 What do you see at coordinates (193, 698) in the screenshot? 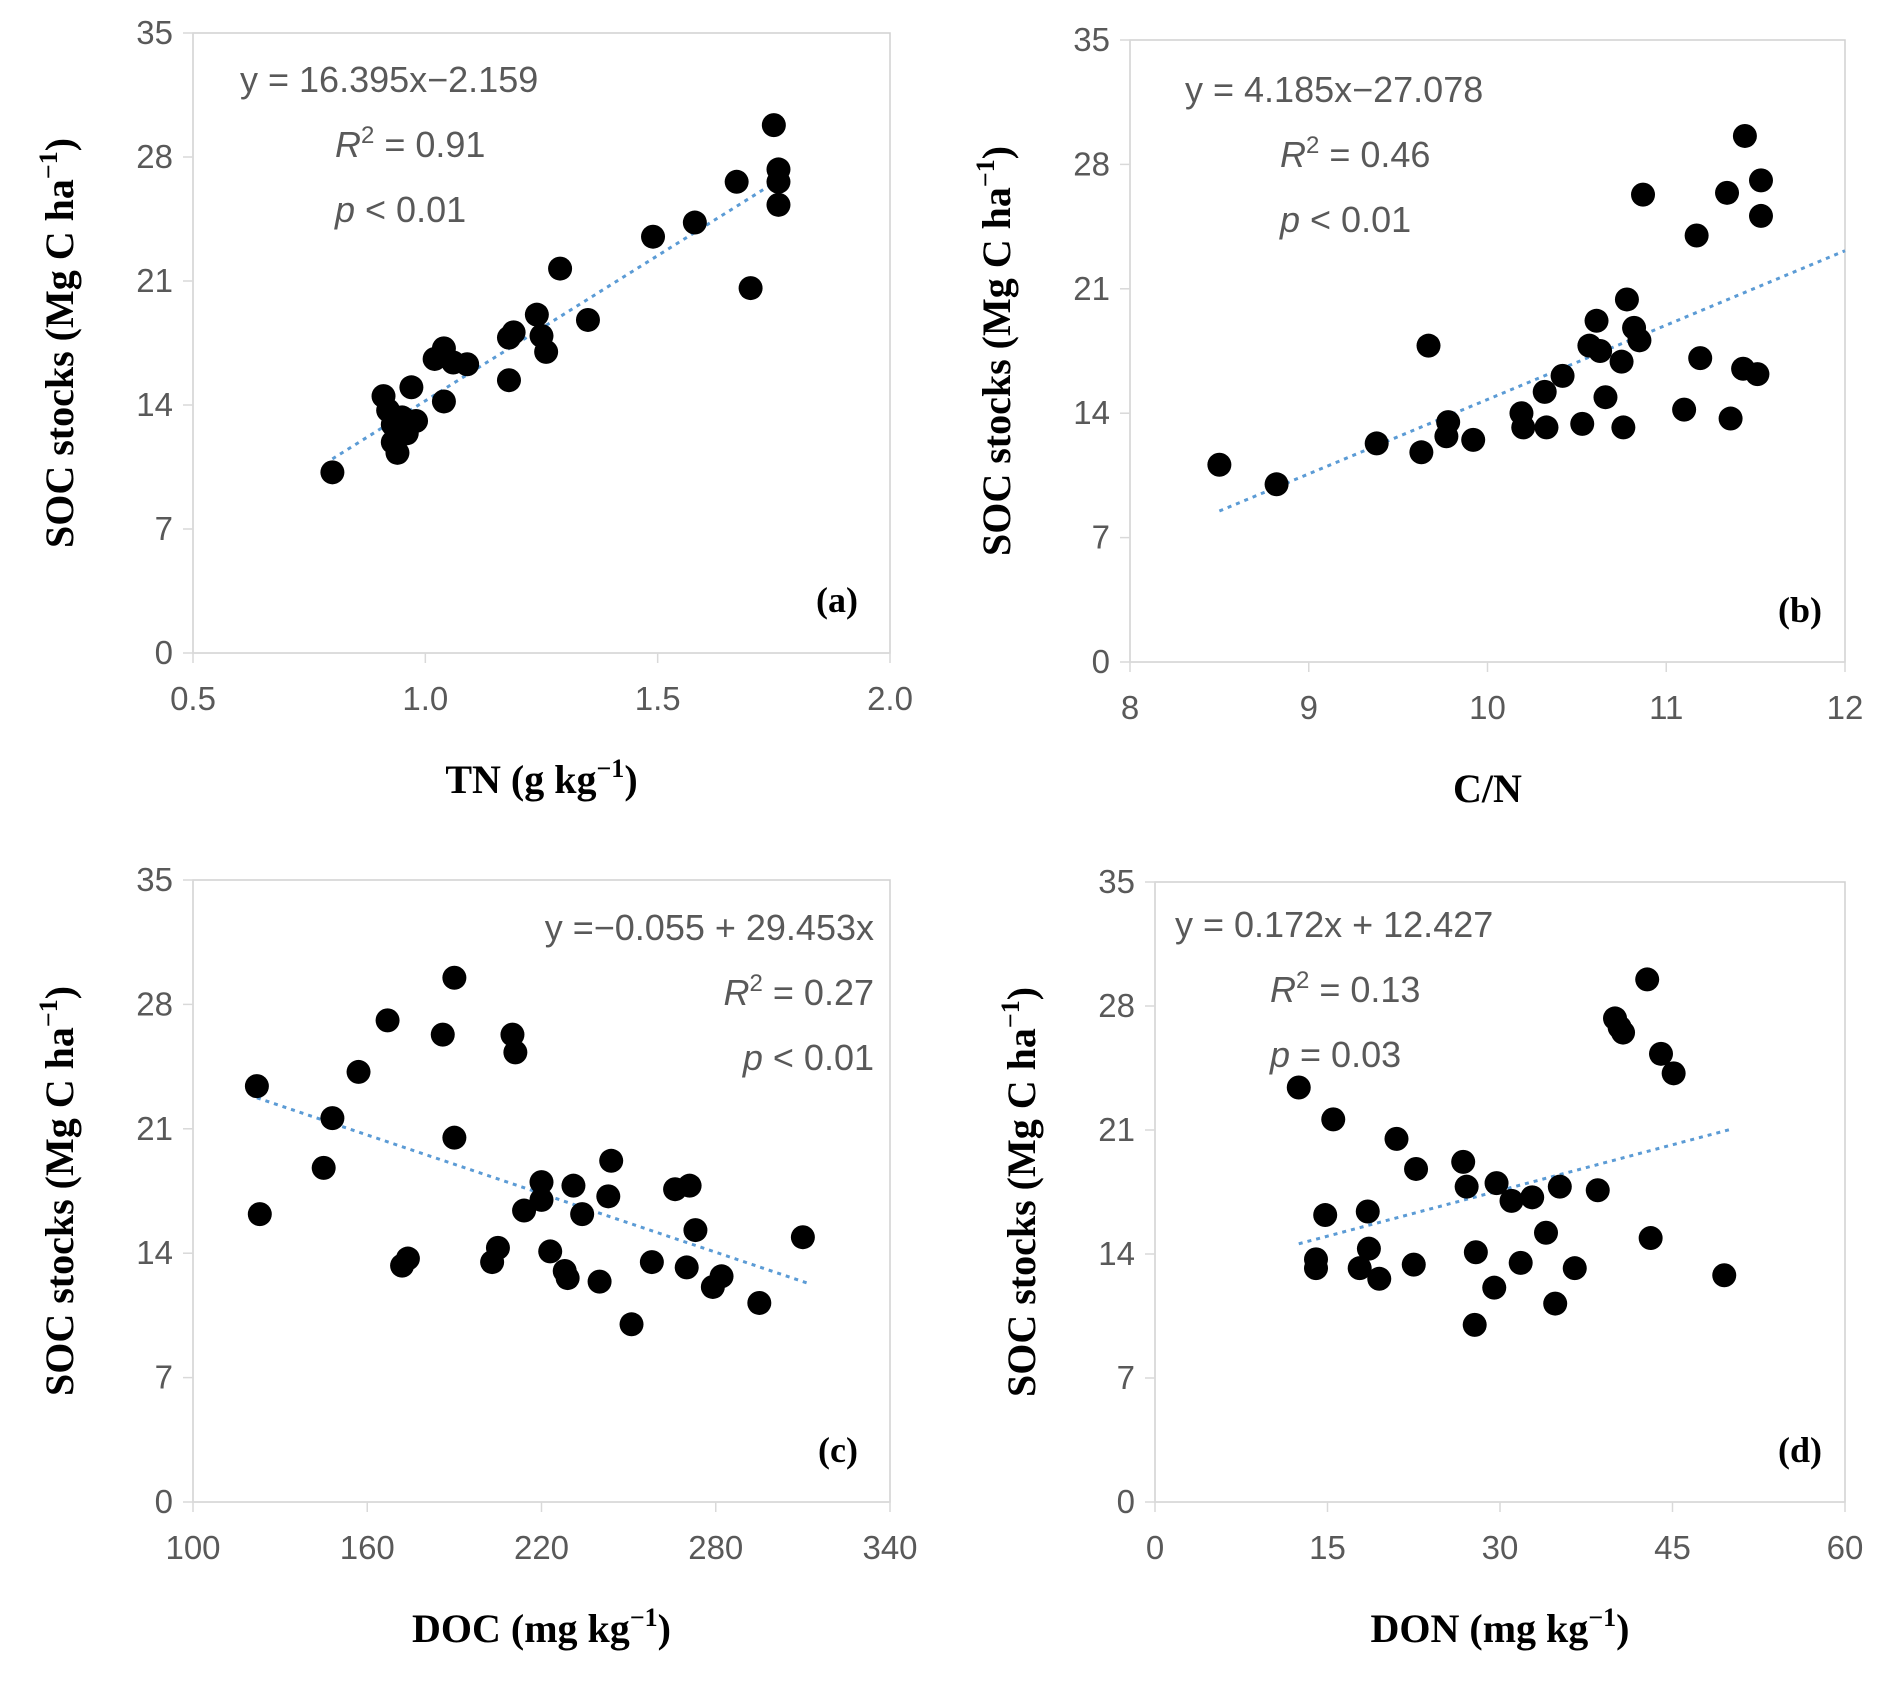
I see `x-tick-label: 0.5` at bounding box center [193, 698].